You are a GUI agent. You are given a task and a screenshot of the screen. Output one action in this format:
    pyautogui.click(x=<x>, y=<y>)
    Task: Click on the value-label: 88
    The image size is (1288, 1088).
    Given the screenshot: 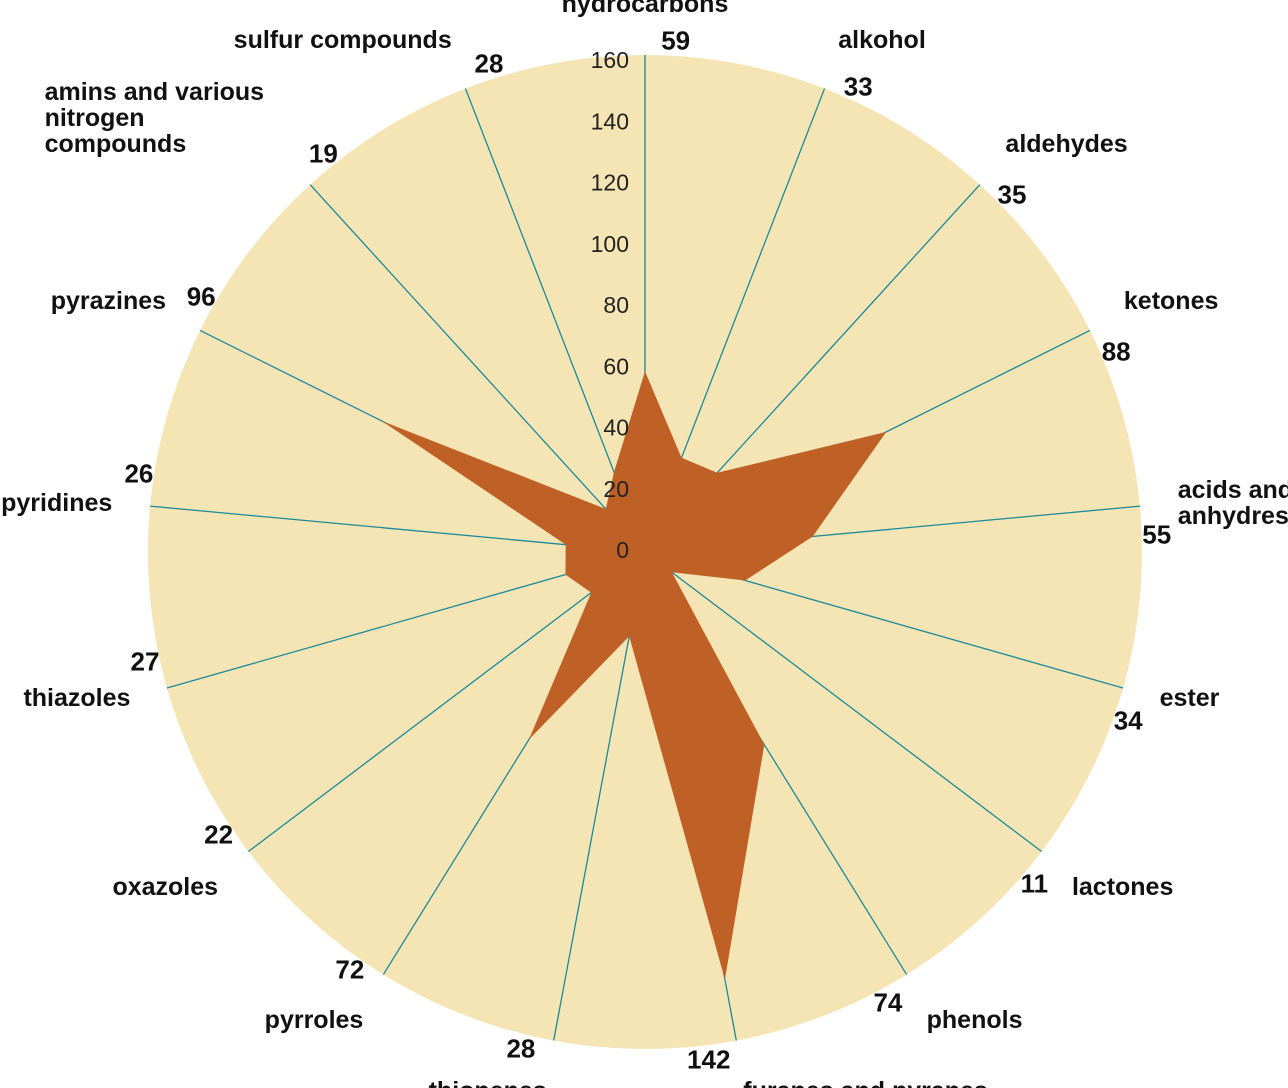 What is the action you would take?
    pyautogui.click(x=1116, y=351)
    